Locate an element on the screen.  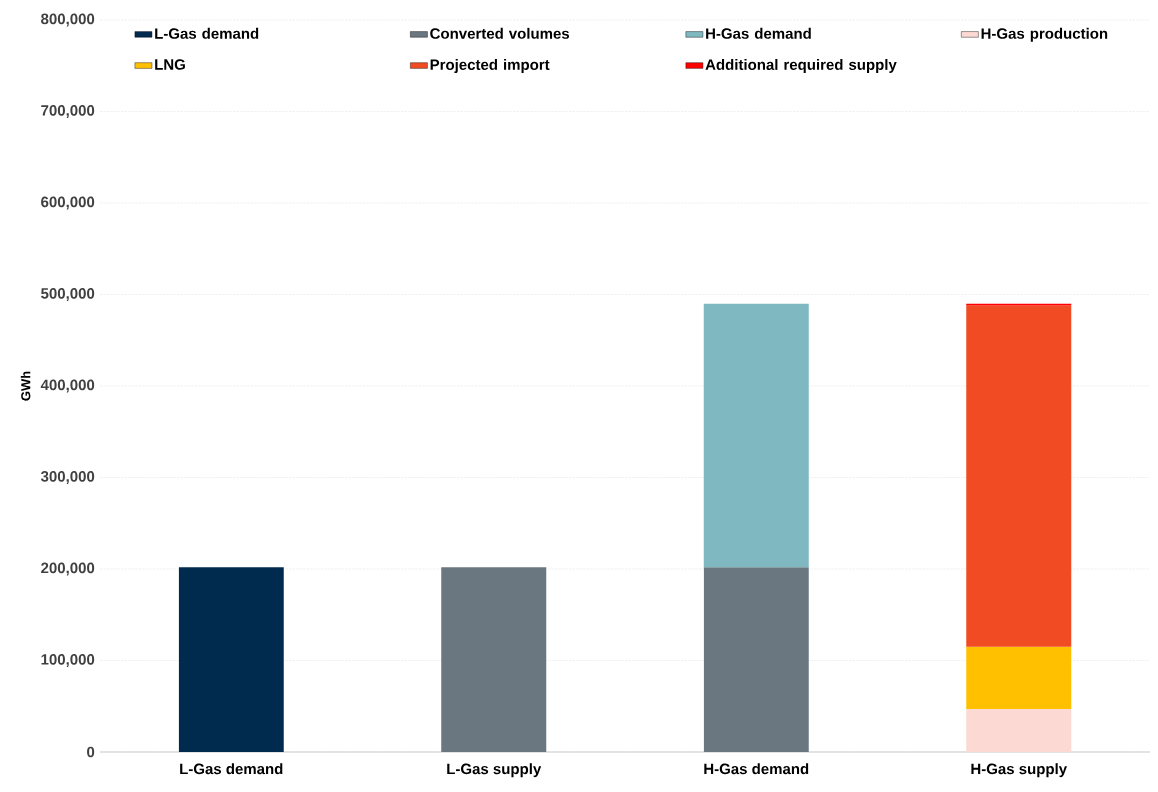
legend-label: H-Gas production is located at coordinates (1044, 34).